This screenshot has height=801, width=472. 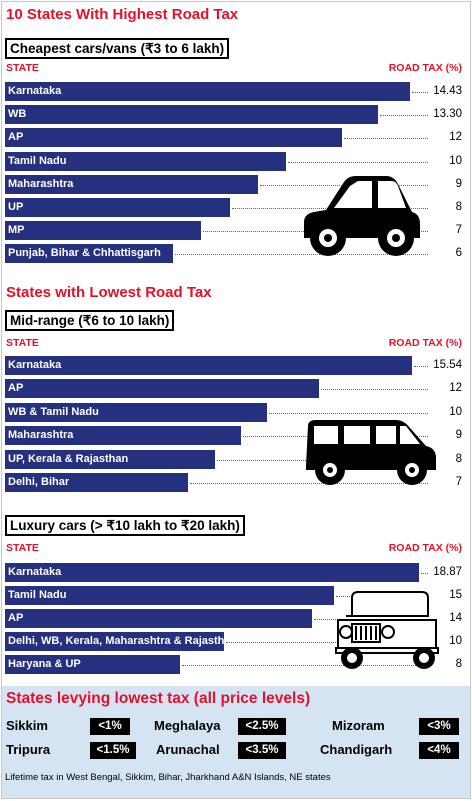 I want to click on bar-category-label: UP, Kerala & Rajasthan, so click(x=68, y=459).